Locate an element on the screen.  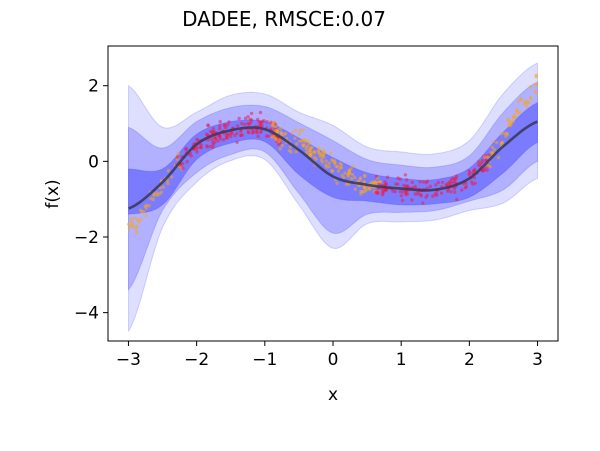
y-tick-label: −4 is located at coordinates (86, 314).